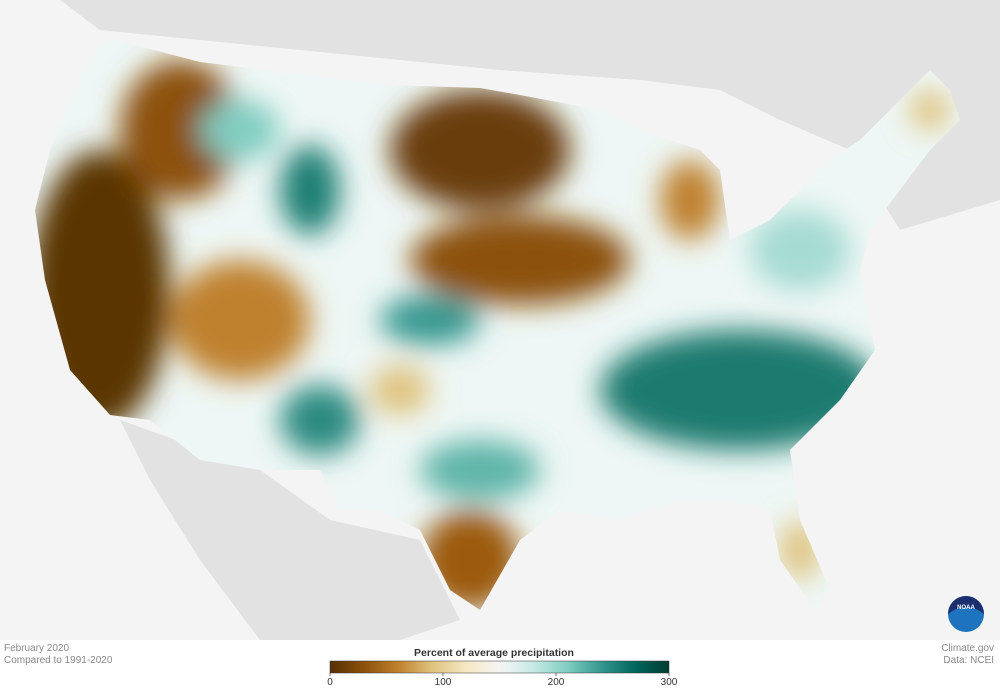 This screenshot has height=690, width=1000. I want to click on colorbar-tick-label: 300, so click(669, 682).